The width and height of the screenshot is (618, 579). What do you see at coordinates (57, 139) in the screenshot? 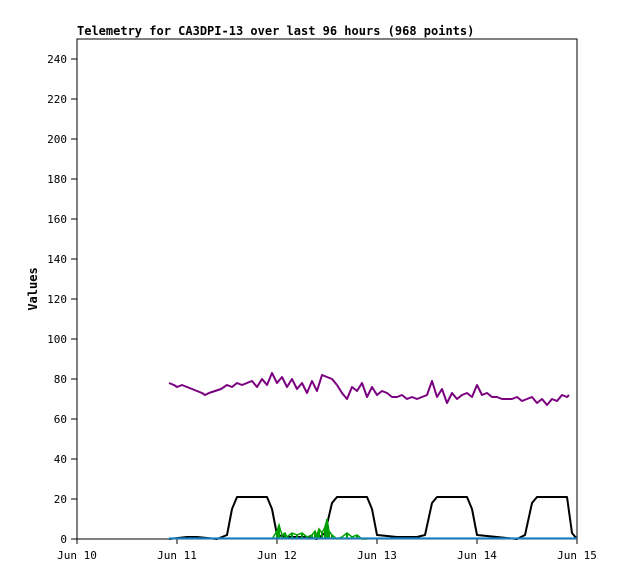
I see `y-tick-label: 200` at bounding box center [57, 139].